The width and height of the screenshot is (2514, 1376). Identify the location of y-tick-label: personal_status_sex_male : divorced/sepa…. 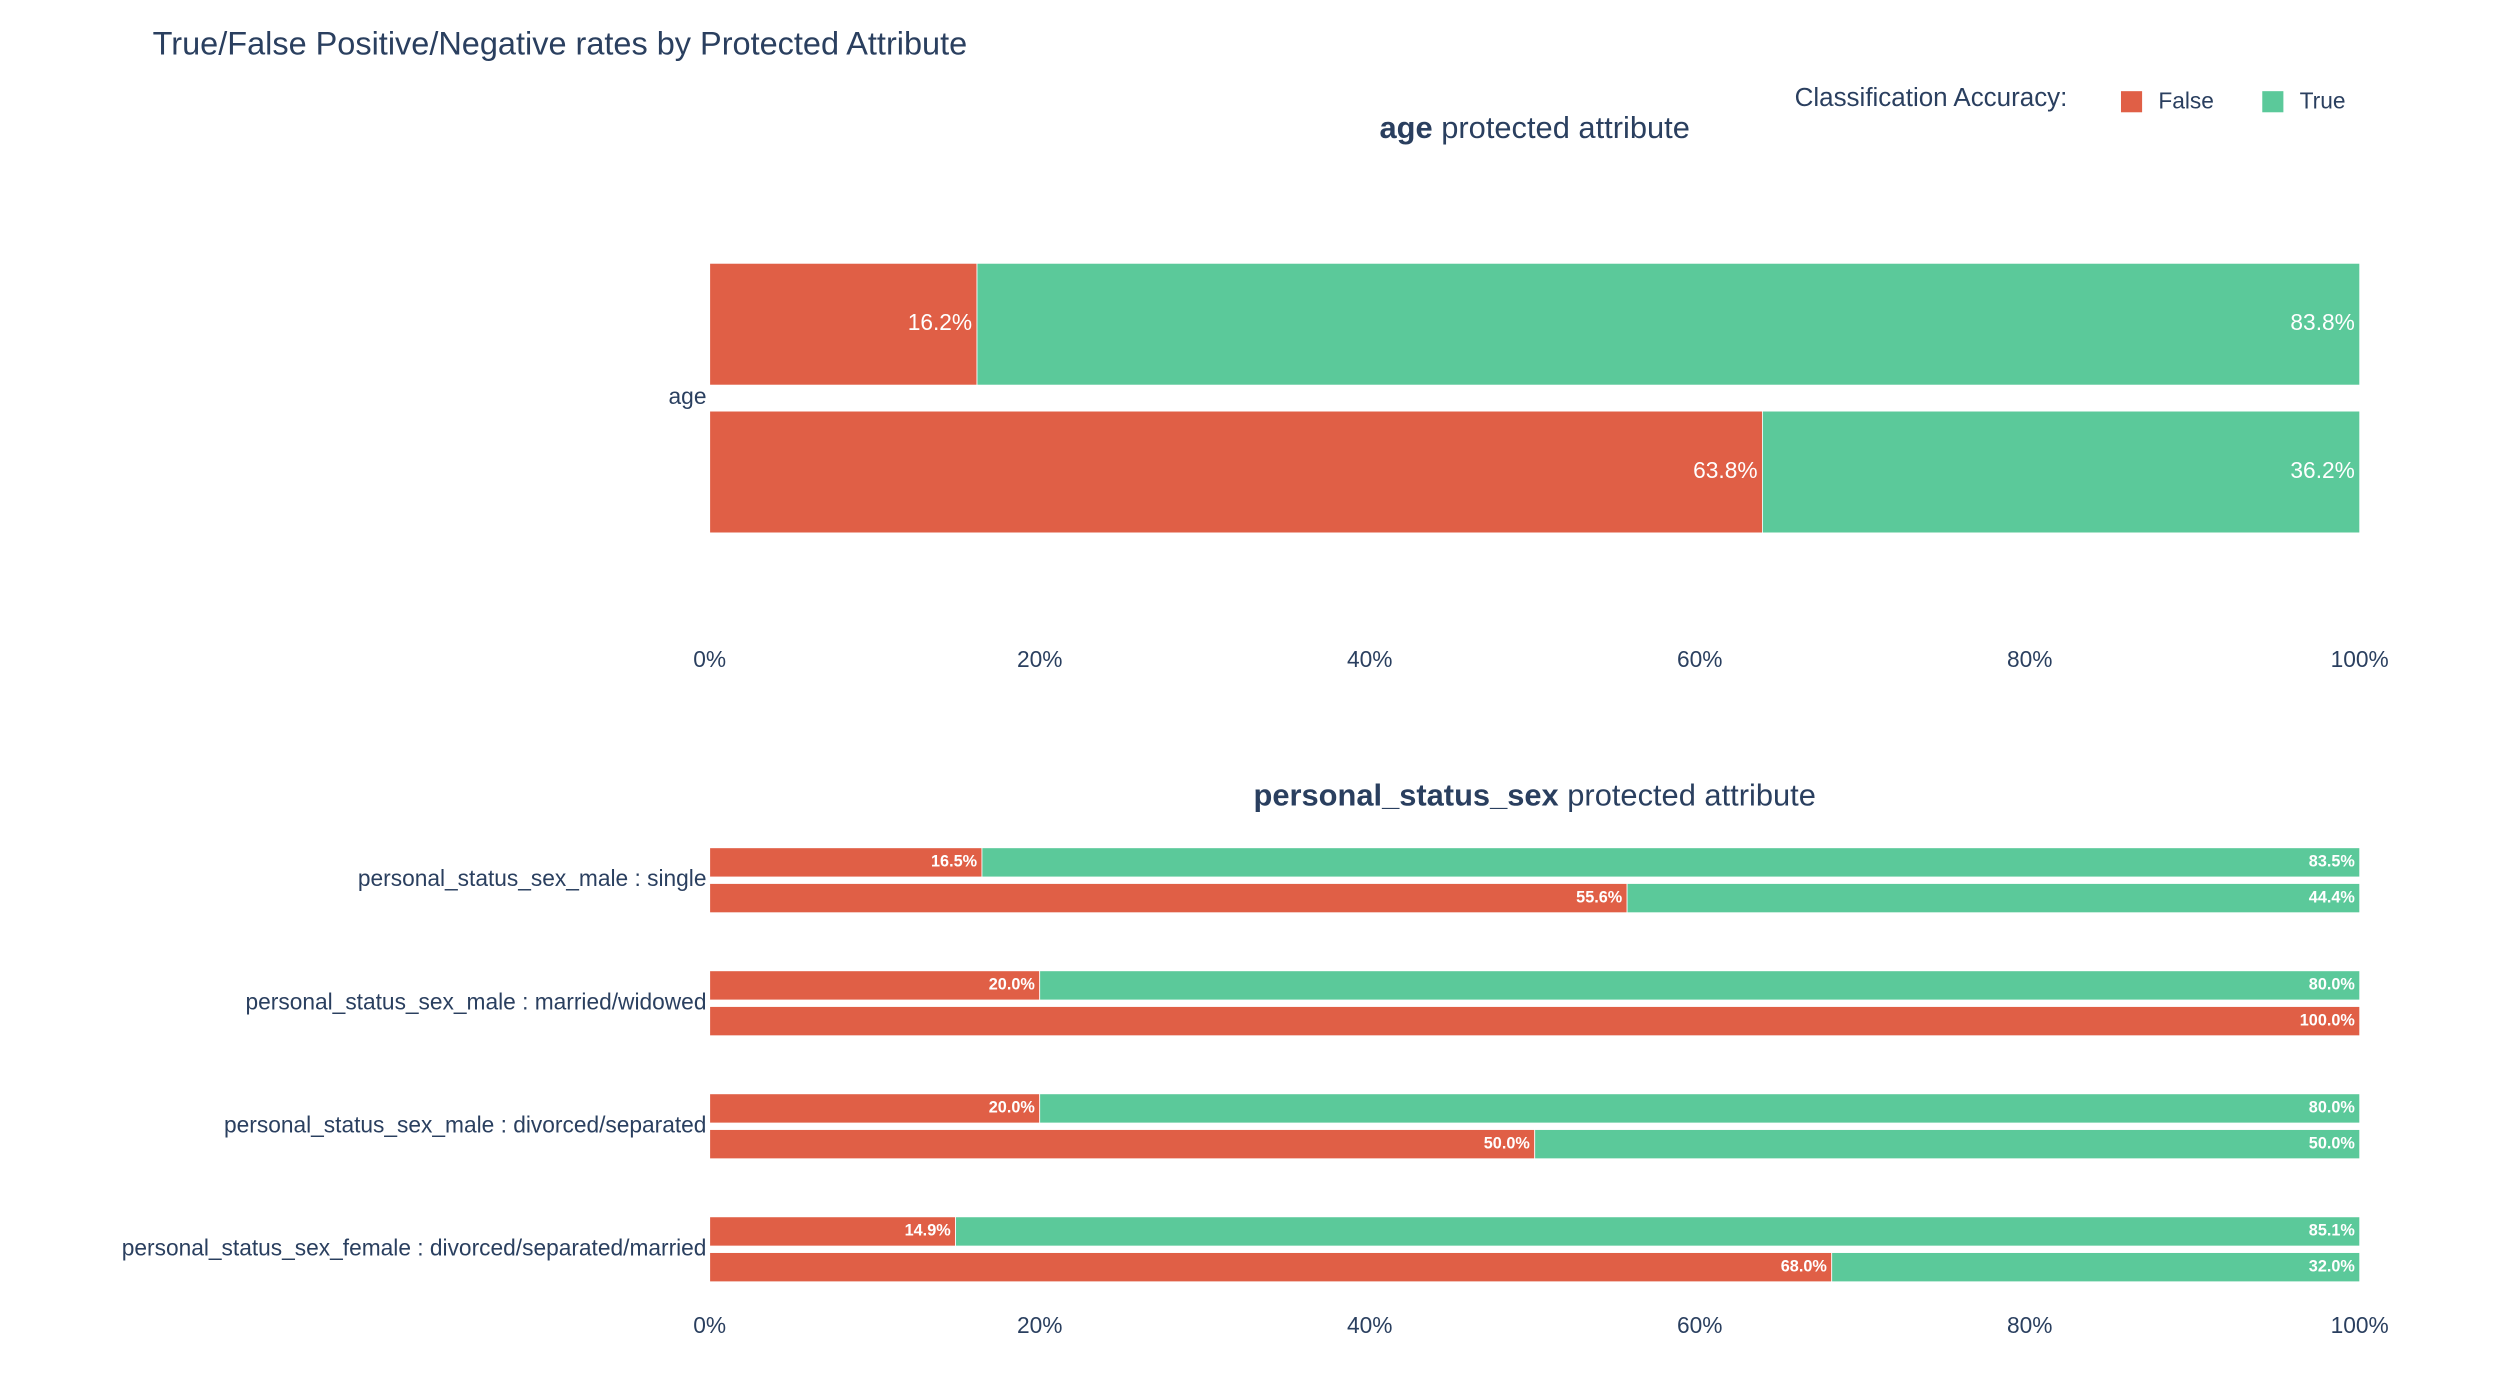
(465, 1124).